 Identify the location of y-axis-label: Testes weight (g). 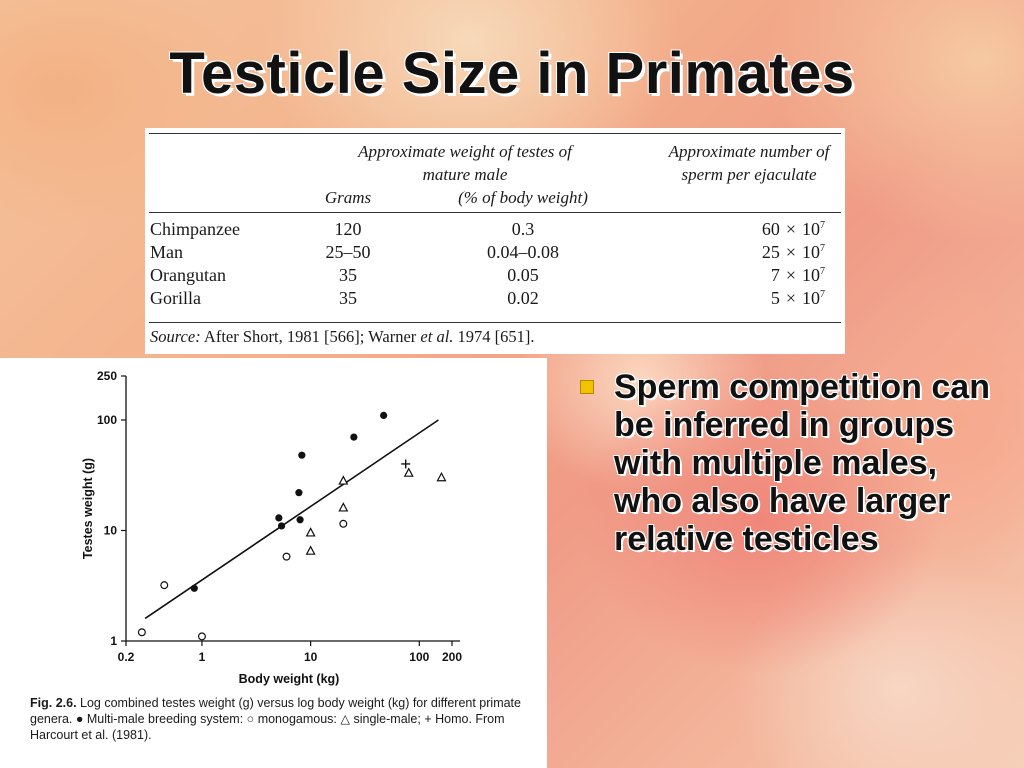
(88, 508).